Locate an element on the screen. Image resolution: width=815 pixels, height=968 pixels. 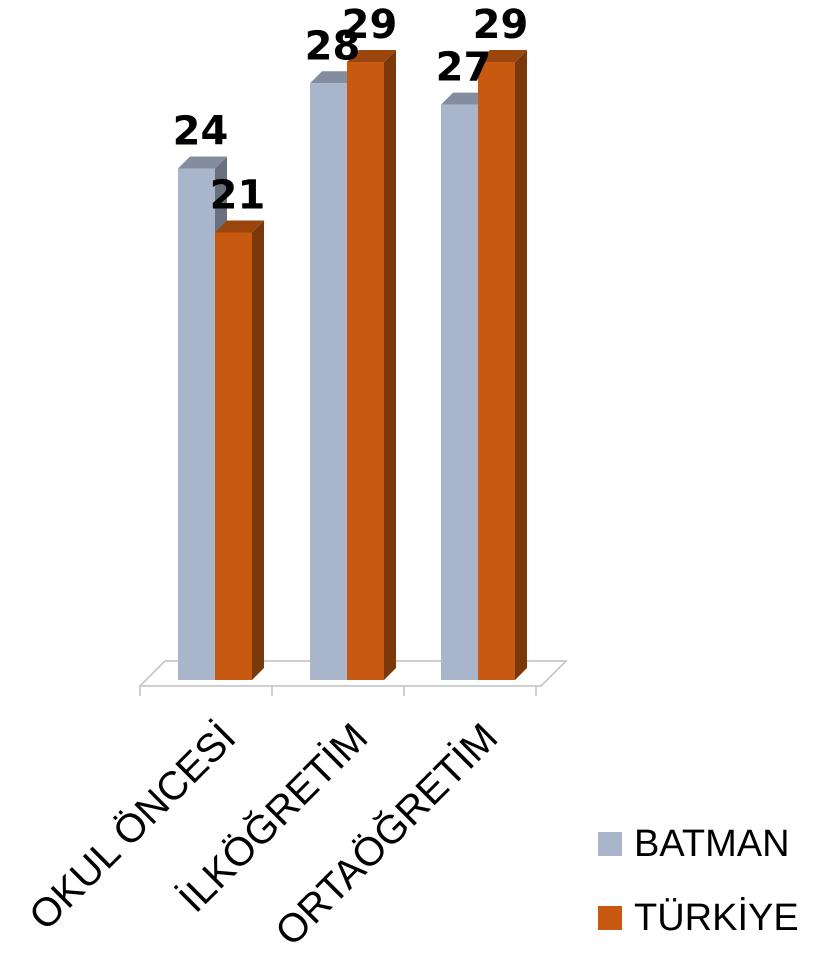
legend-swatch-batman is located at coordinates (610, 844).